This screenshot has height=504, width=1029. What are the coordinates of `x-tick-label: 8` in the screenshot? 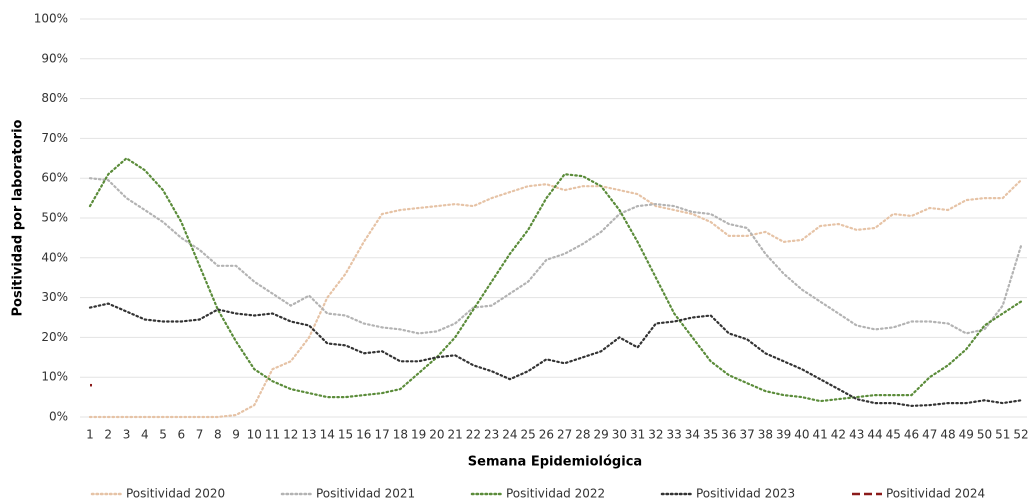 It's located at (218, 435).